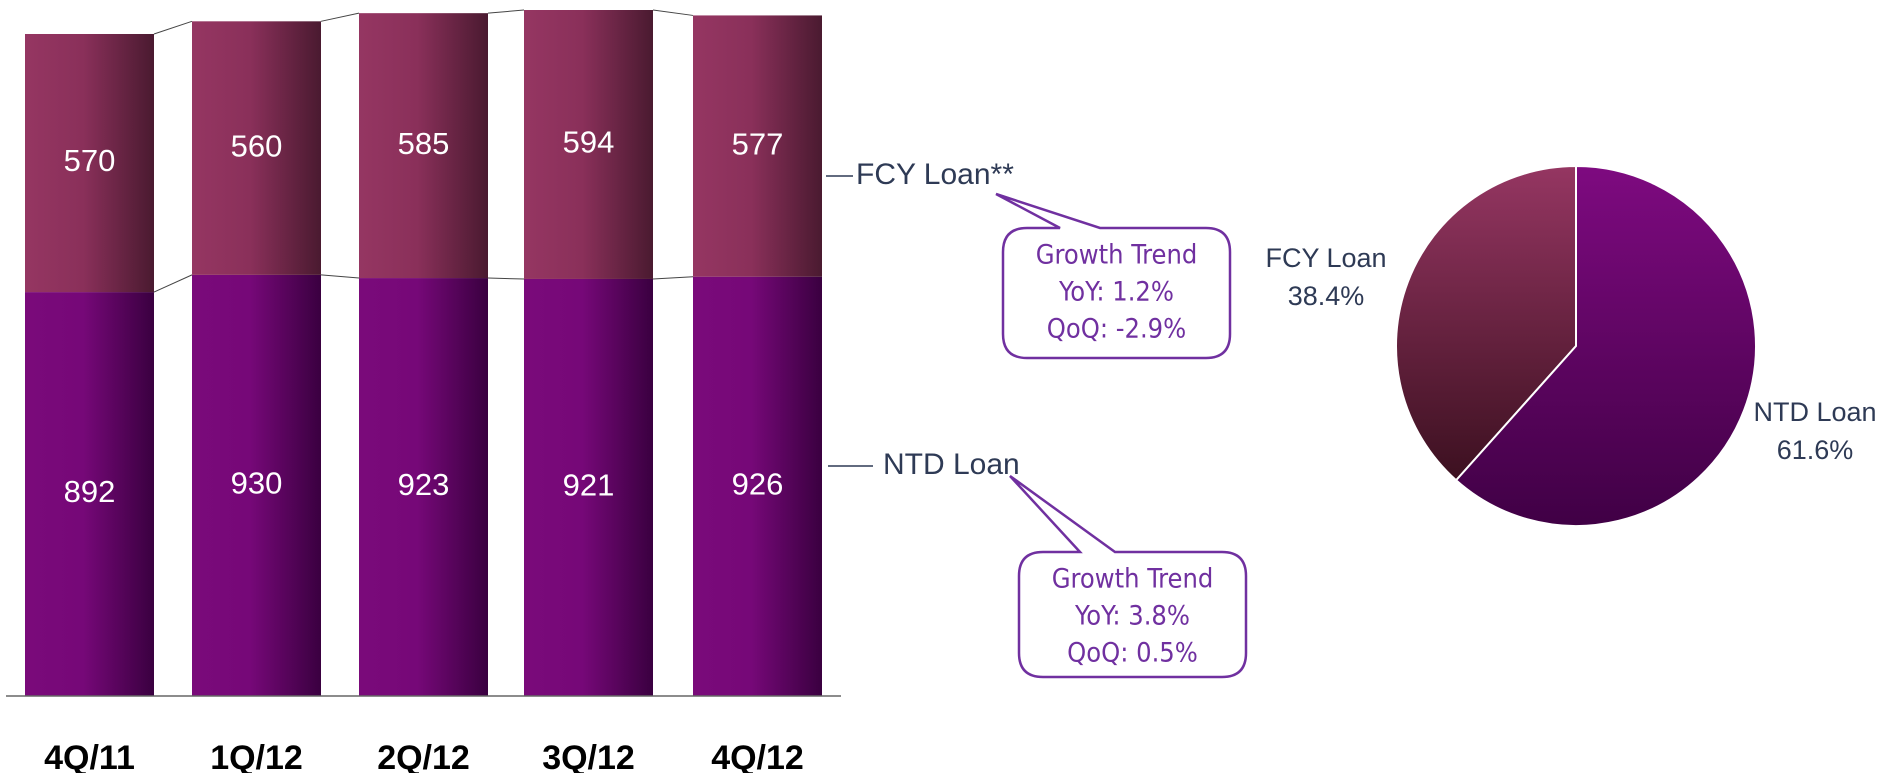 This screenshot has height=773, width=1894. Describe the element at coordinates (1116, 329) in the screenshot. I see `callout-text: QoQ: -2.9%` at that location.